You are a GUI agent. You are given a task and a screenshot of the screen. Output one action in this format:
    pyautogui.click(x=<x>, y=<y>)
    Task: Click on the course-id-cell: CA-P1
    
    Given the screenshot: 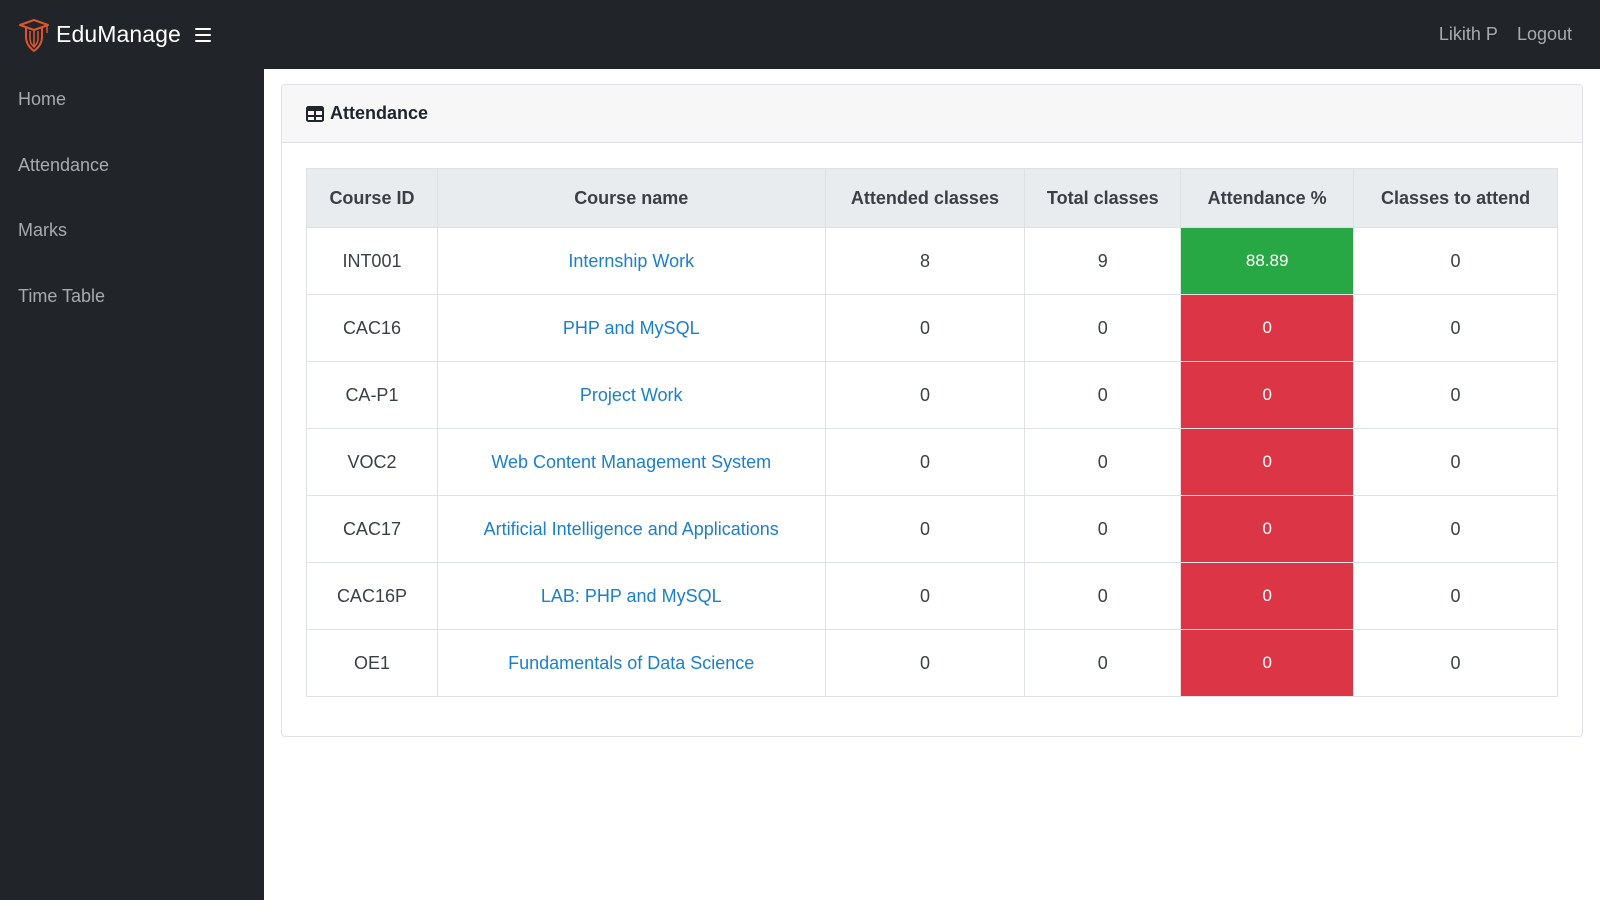 What is the action you would take?
    pyautogui.click(x=372, y=395)
    